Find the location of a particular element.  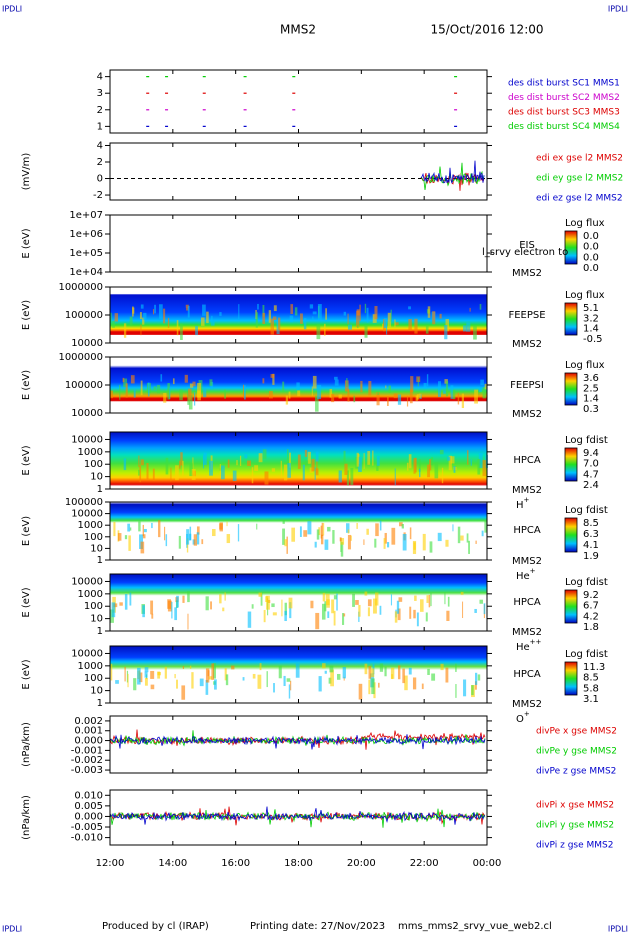

colorbar-tick-label: 6.7 is located at coordinates (591, 606).